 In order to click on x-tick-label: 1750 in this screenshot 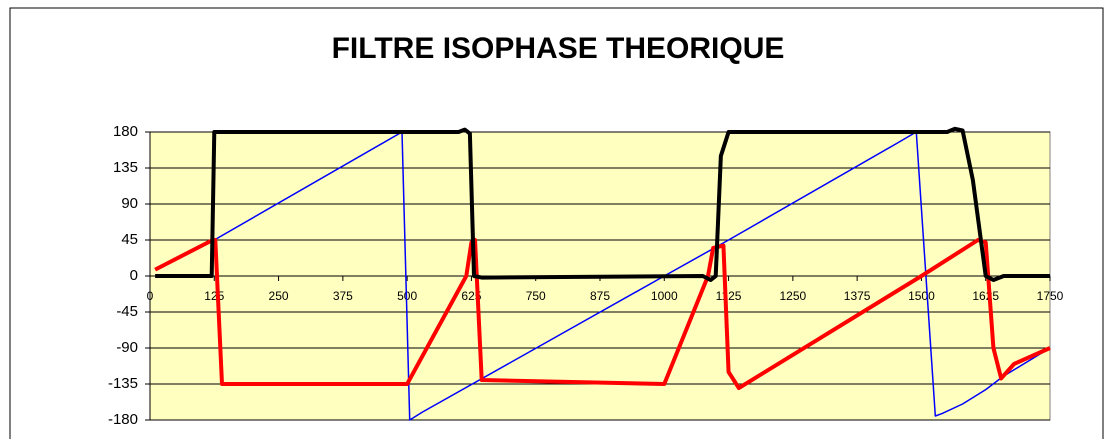, I will do `click(1050, 296)`.